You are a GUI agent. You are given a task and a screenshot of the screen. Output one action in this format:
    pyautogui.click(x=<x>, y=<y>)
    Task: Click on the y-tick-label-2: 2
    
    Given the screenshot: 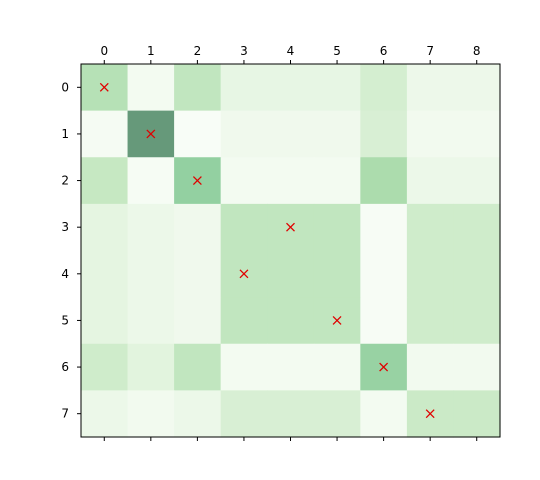 What is the action you would take?
    pyautogui.click(x=65, y=181)
    